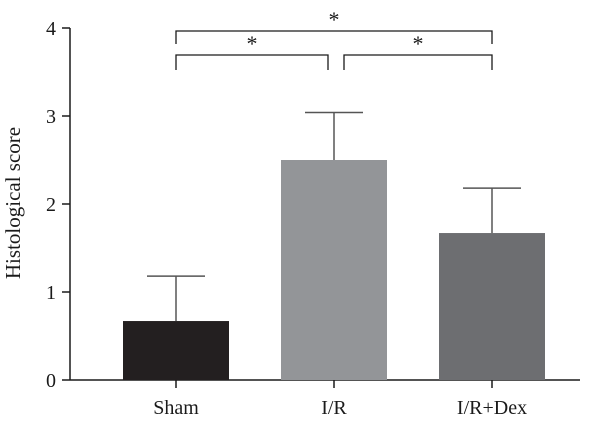 The image size is (600, 424). I want to click on x-axis: Sham I/R I/R+Dex, so click(340, 399).